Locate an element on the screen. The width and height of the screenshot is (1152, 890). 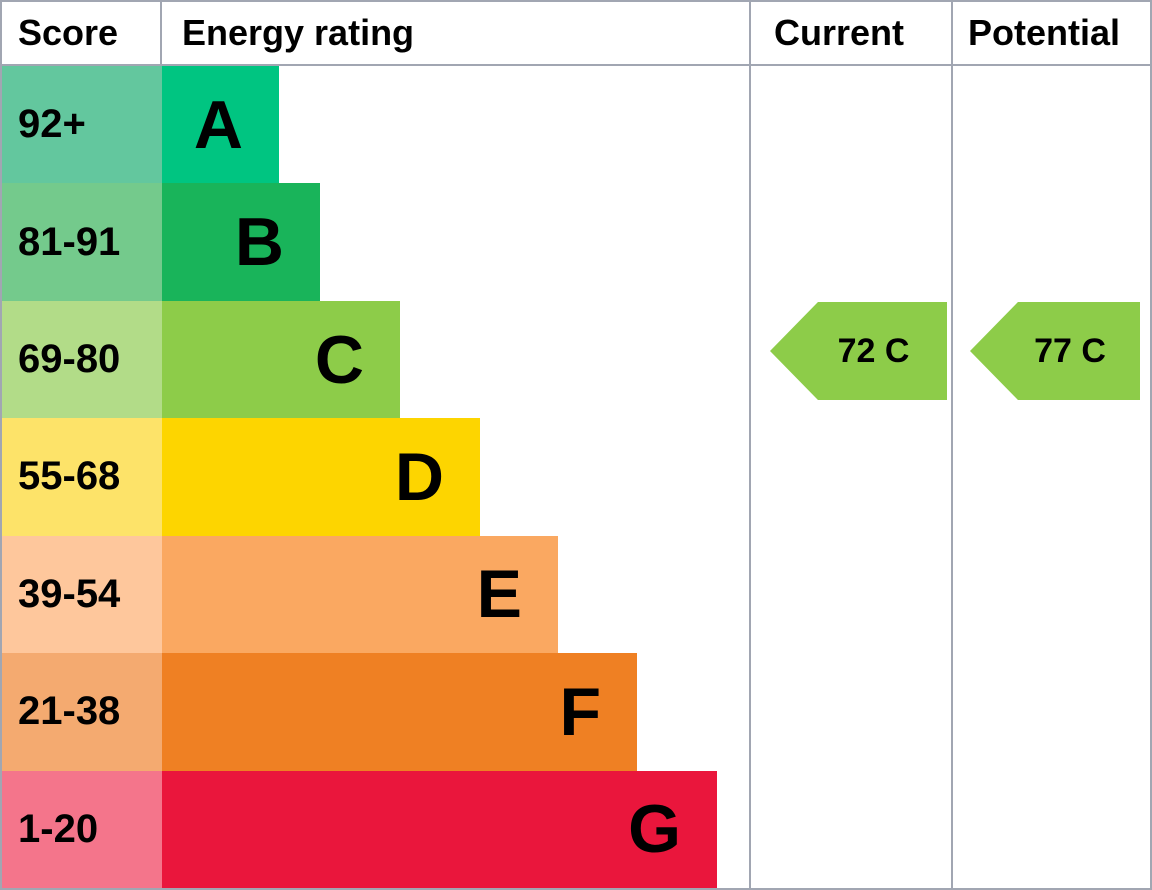
potential-column-header: Potential is located at coordinates (1044, 32).